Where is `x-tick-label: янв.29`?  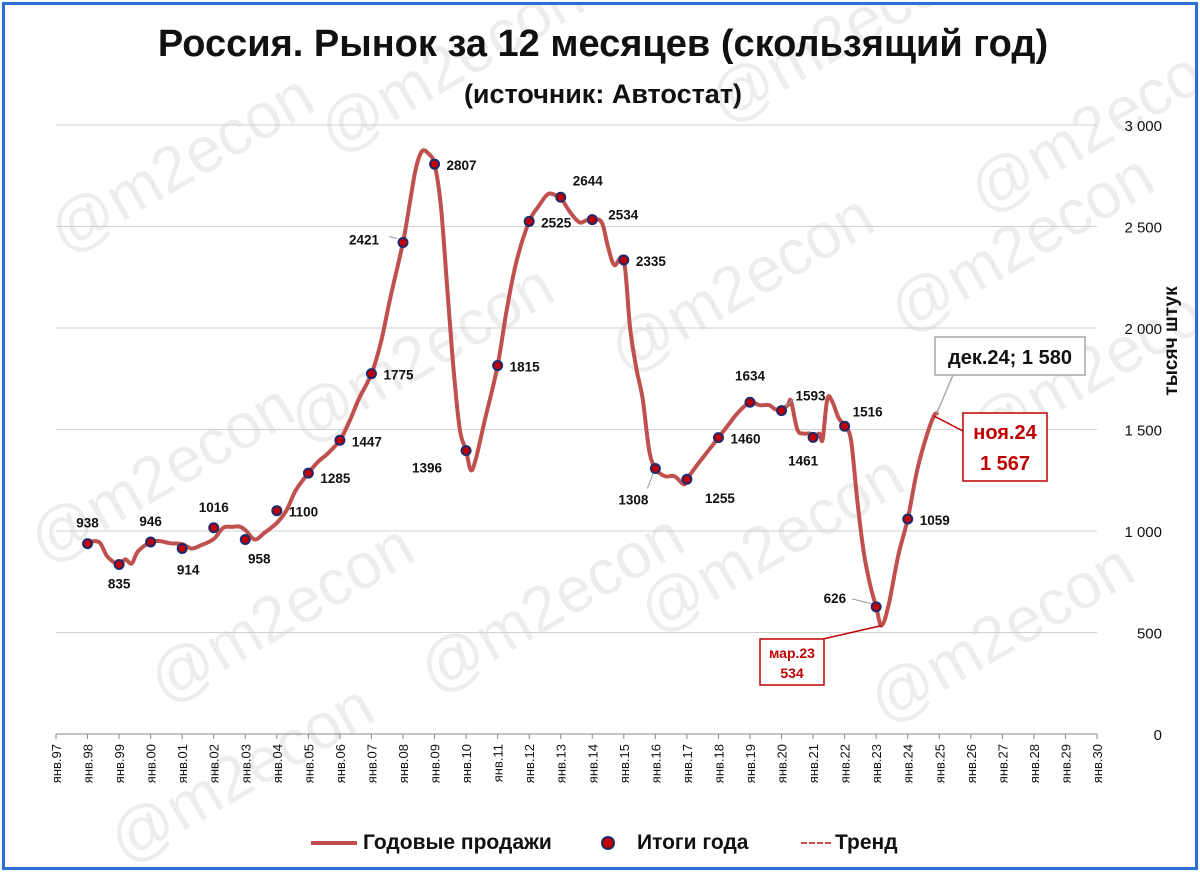 x-tick-label: янв.29 is located at coordinates (1065, 763).